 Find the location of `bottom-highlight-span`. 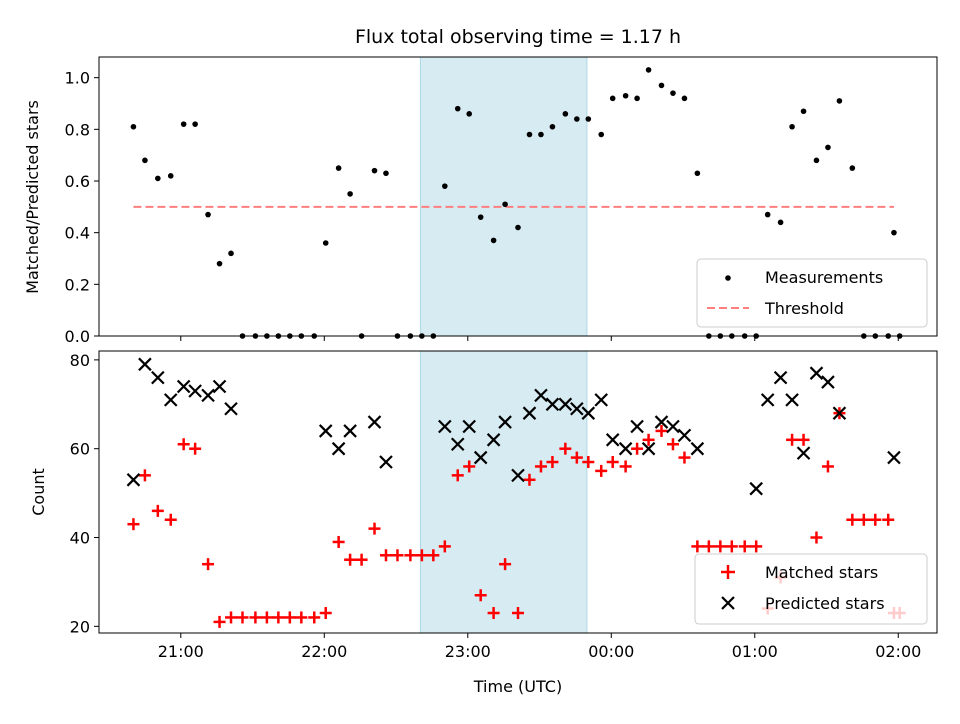

bottom-highlight-span is located at coordinates (503, 492).